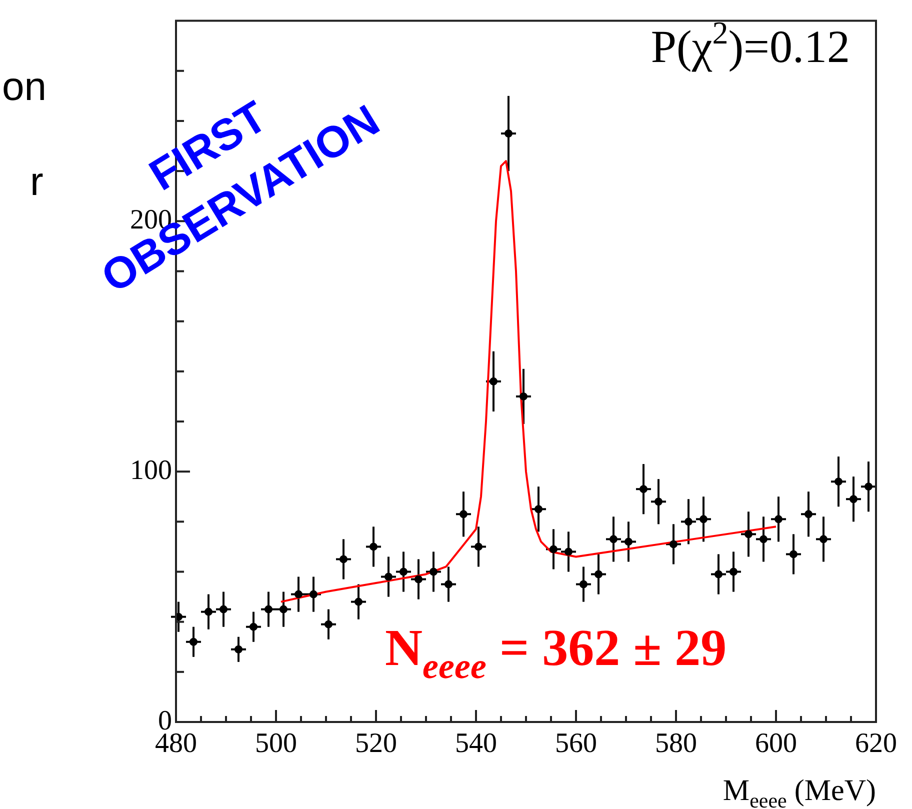 The width and height of the screenshot is (912, 809). What do you see at coordinates (276, 744) in the screenshot?
I see `x-tick-label: 500` at bounding box center [276, 744].